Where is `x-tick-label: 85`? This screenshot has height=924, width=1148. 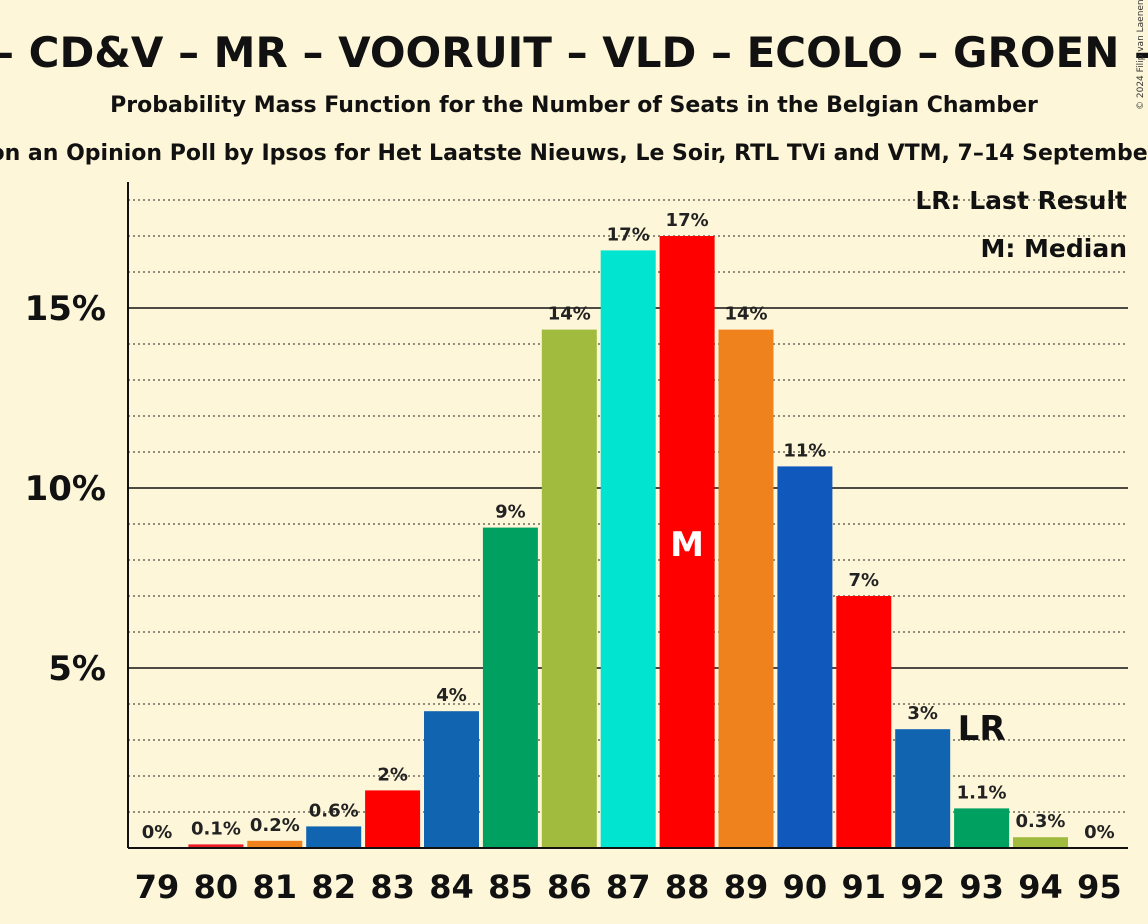 x-tick-label: 85 is located at coordinates (510, 887).